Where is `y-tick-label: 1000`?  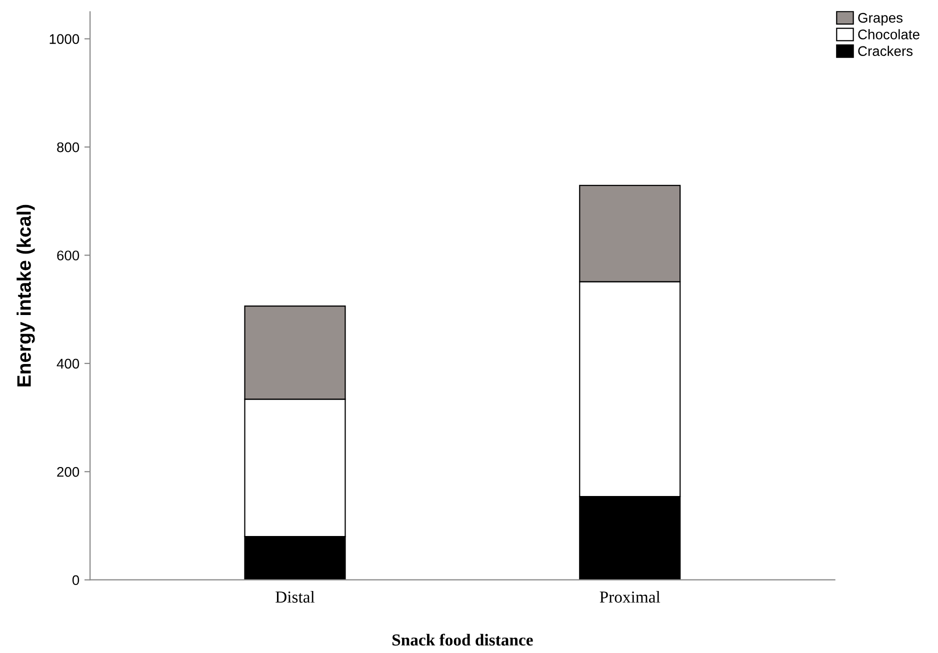 y-tick-label: 1000 is located at coordinates (65, 39).